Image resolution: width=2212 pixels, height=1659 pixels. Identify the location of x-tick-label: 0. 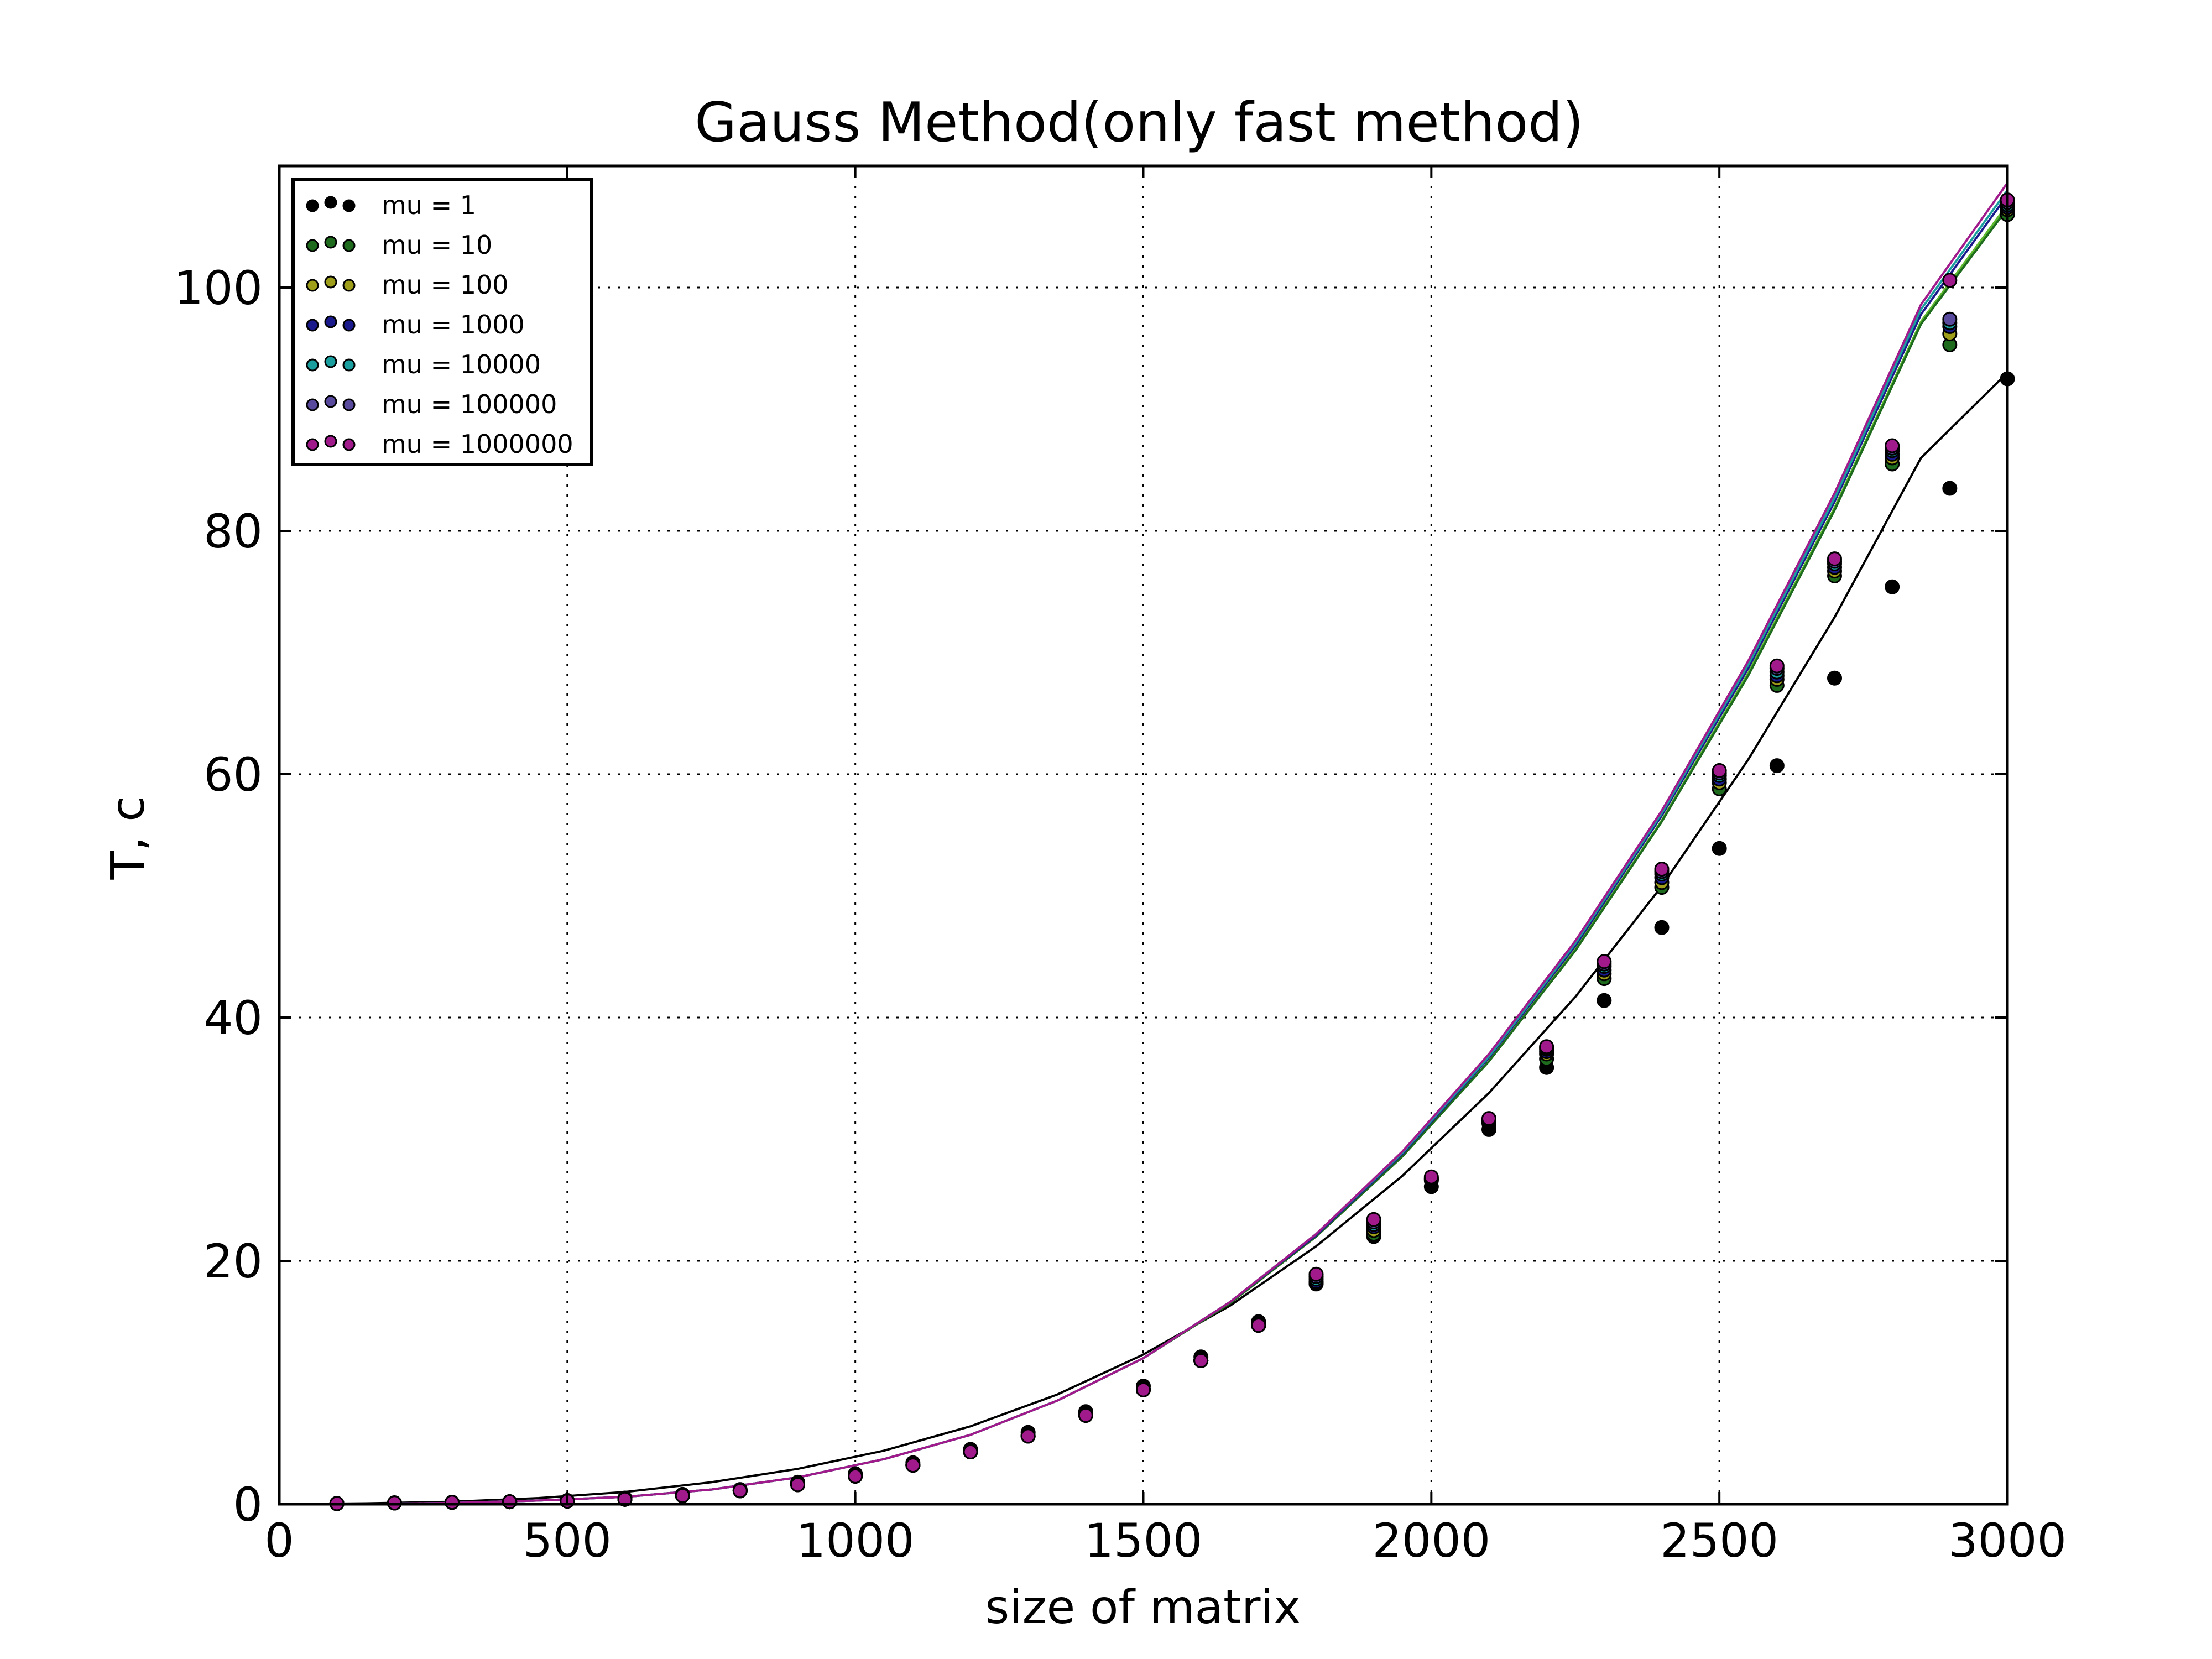
(279, 1541).